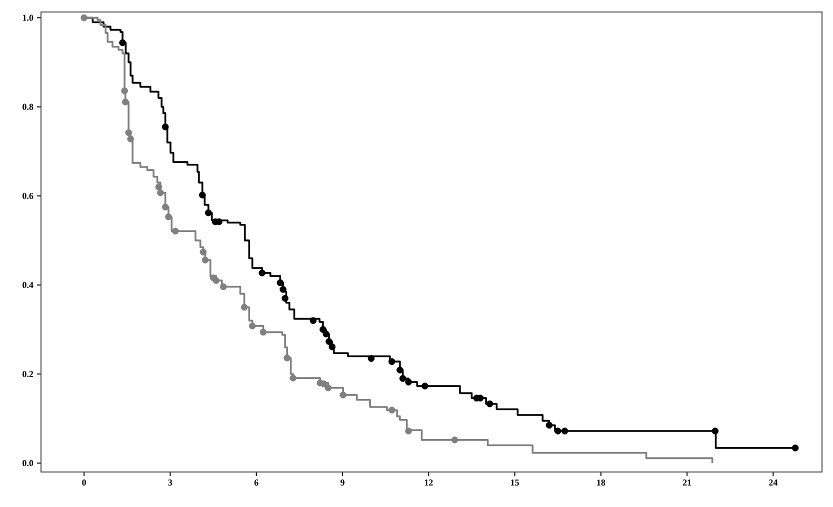 The height and width of the screenshot is (507, 833). Describe the element at coordinates (28, 374) in the screenshot. I see `y-tick-label: 0.2` at that location.